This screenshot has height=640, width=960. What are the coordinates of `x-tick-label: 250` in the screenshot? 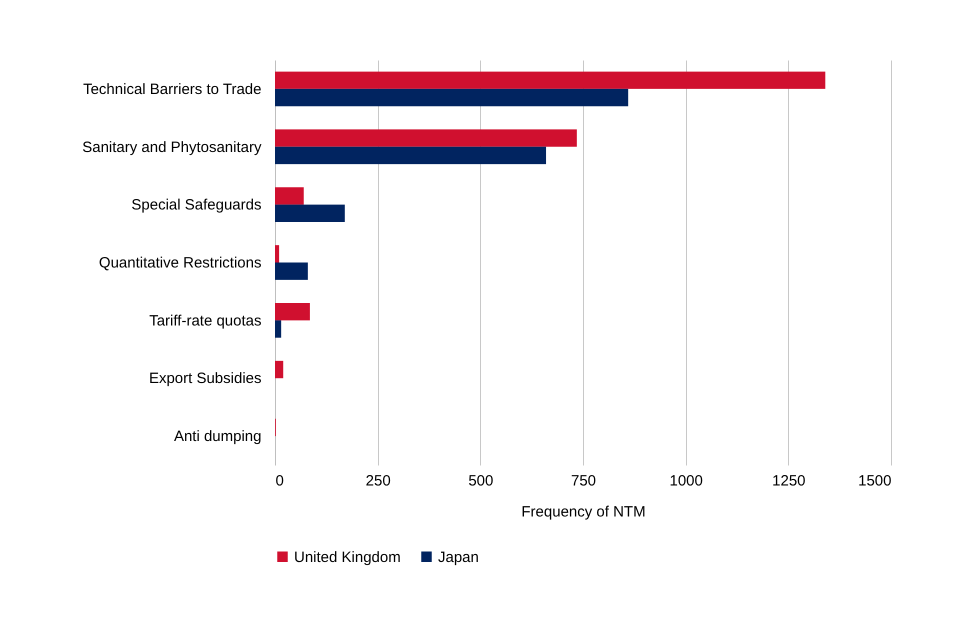 It's located at (378, 481).